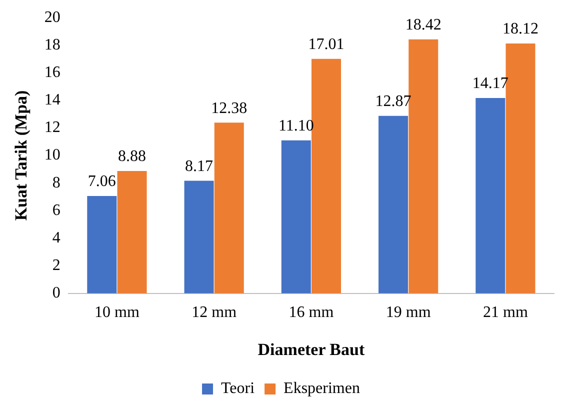  I want to click on data-label: 7.06, so click(102, 181).